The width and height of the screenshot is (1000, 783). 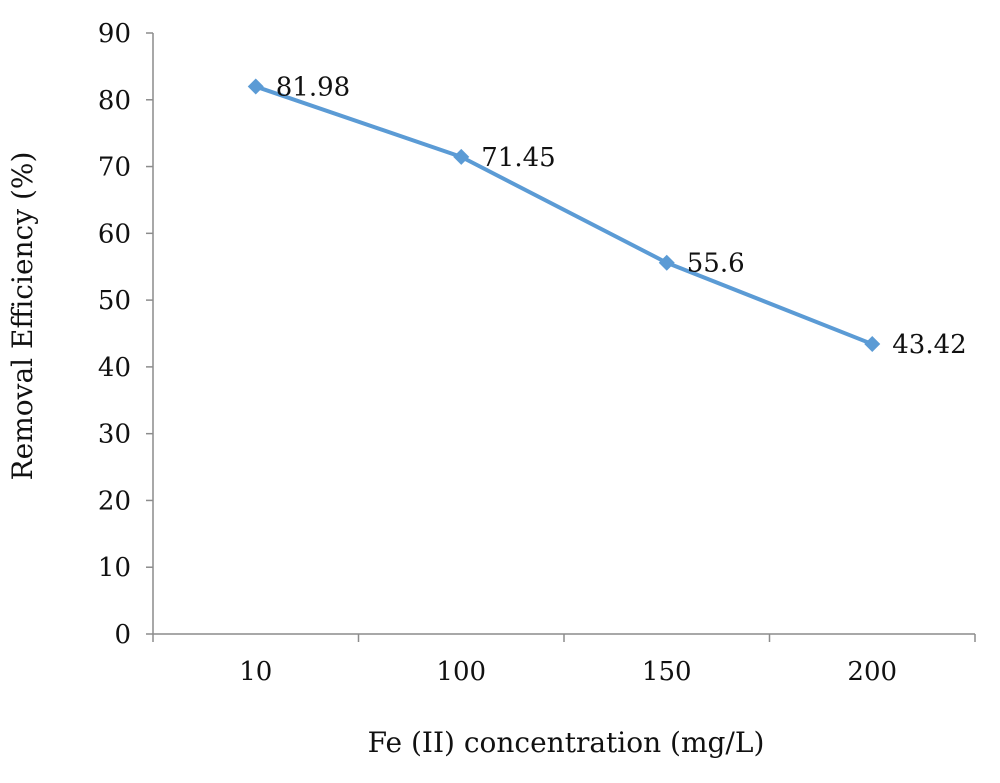 What do you see at coordinates (114, 568) in the screenshot?
I see `y-tick-label: 10` at bounding box center [114, 568].